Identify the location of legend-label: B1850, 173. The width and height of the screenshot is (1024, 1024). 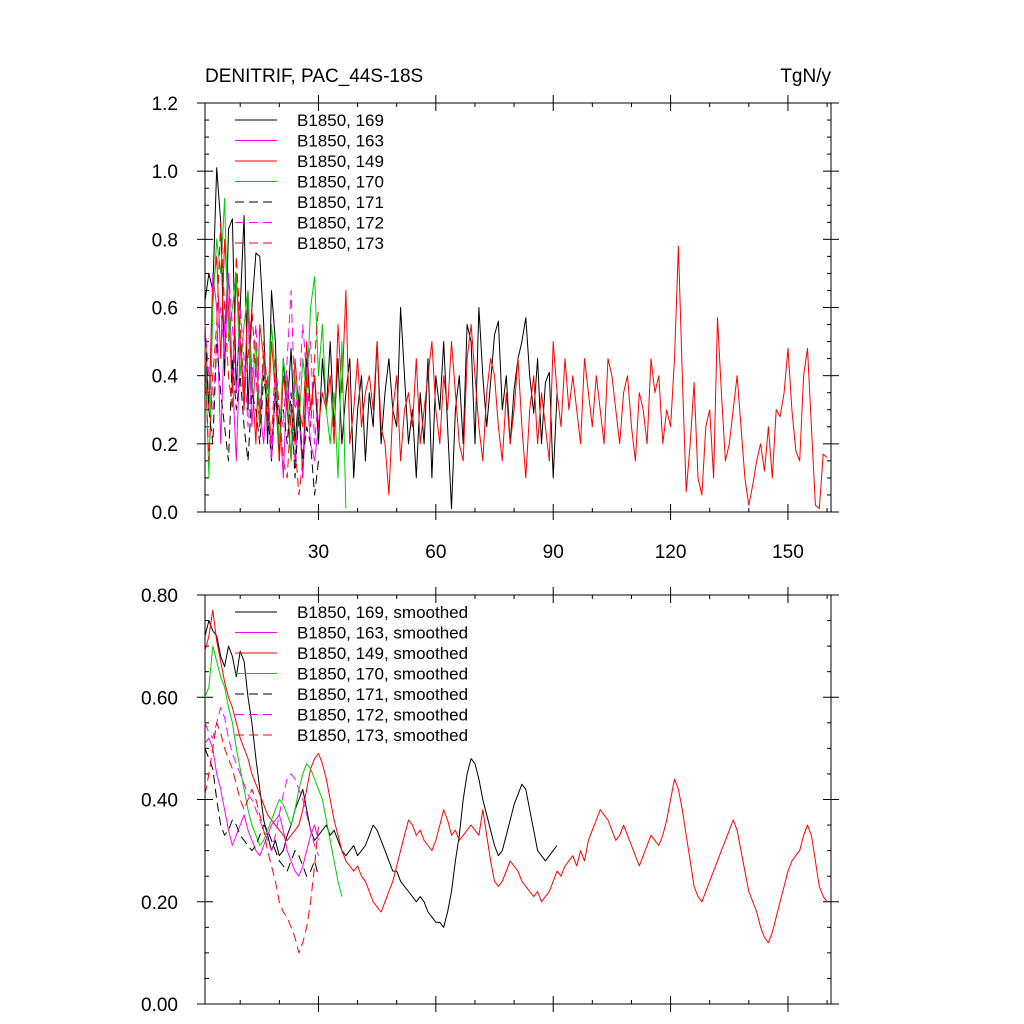
(340, 243).